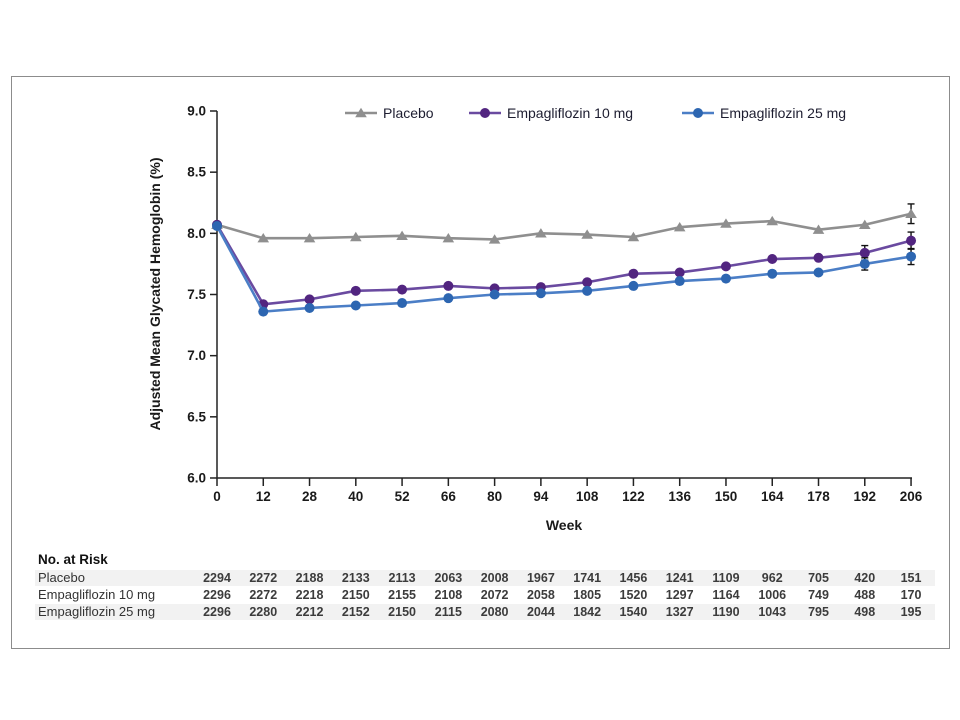  I want to click on risk-row-label: Empagliflozin 10 mg, so click(97, 594).